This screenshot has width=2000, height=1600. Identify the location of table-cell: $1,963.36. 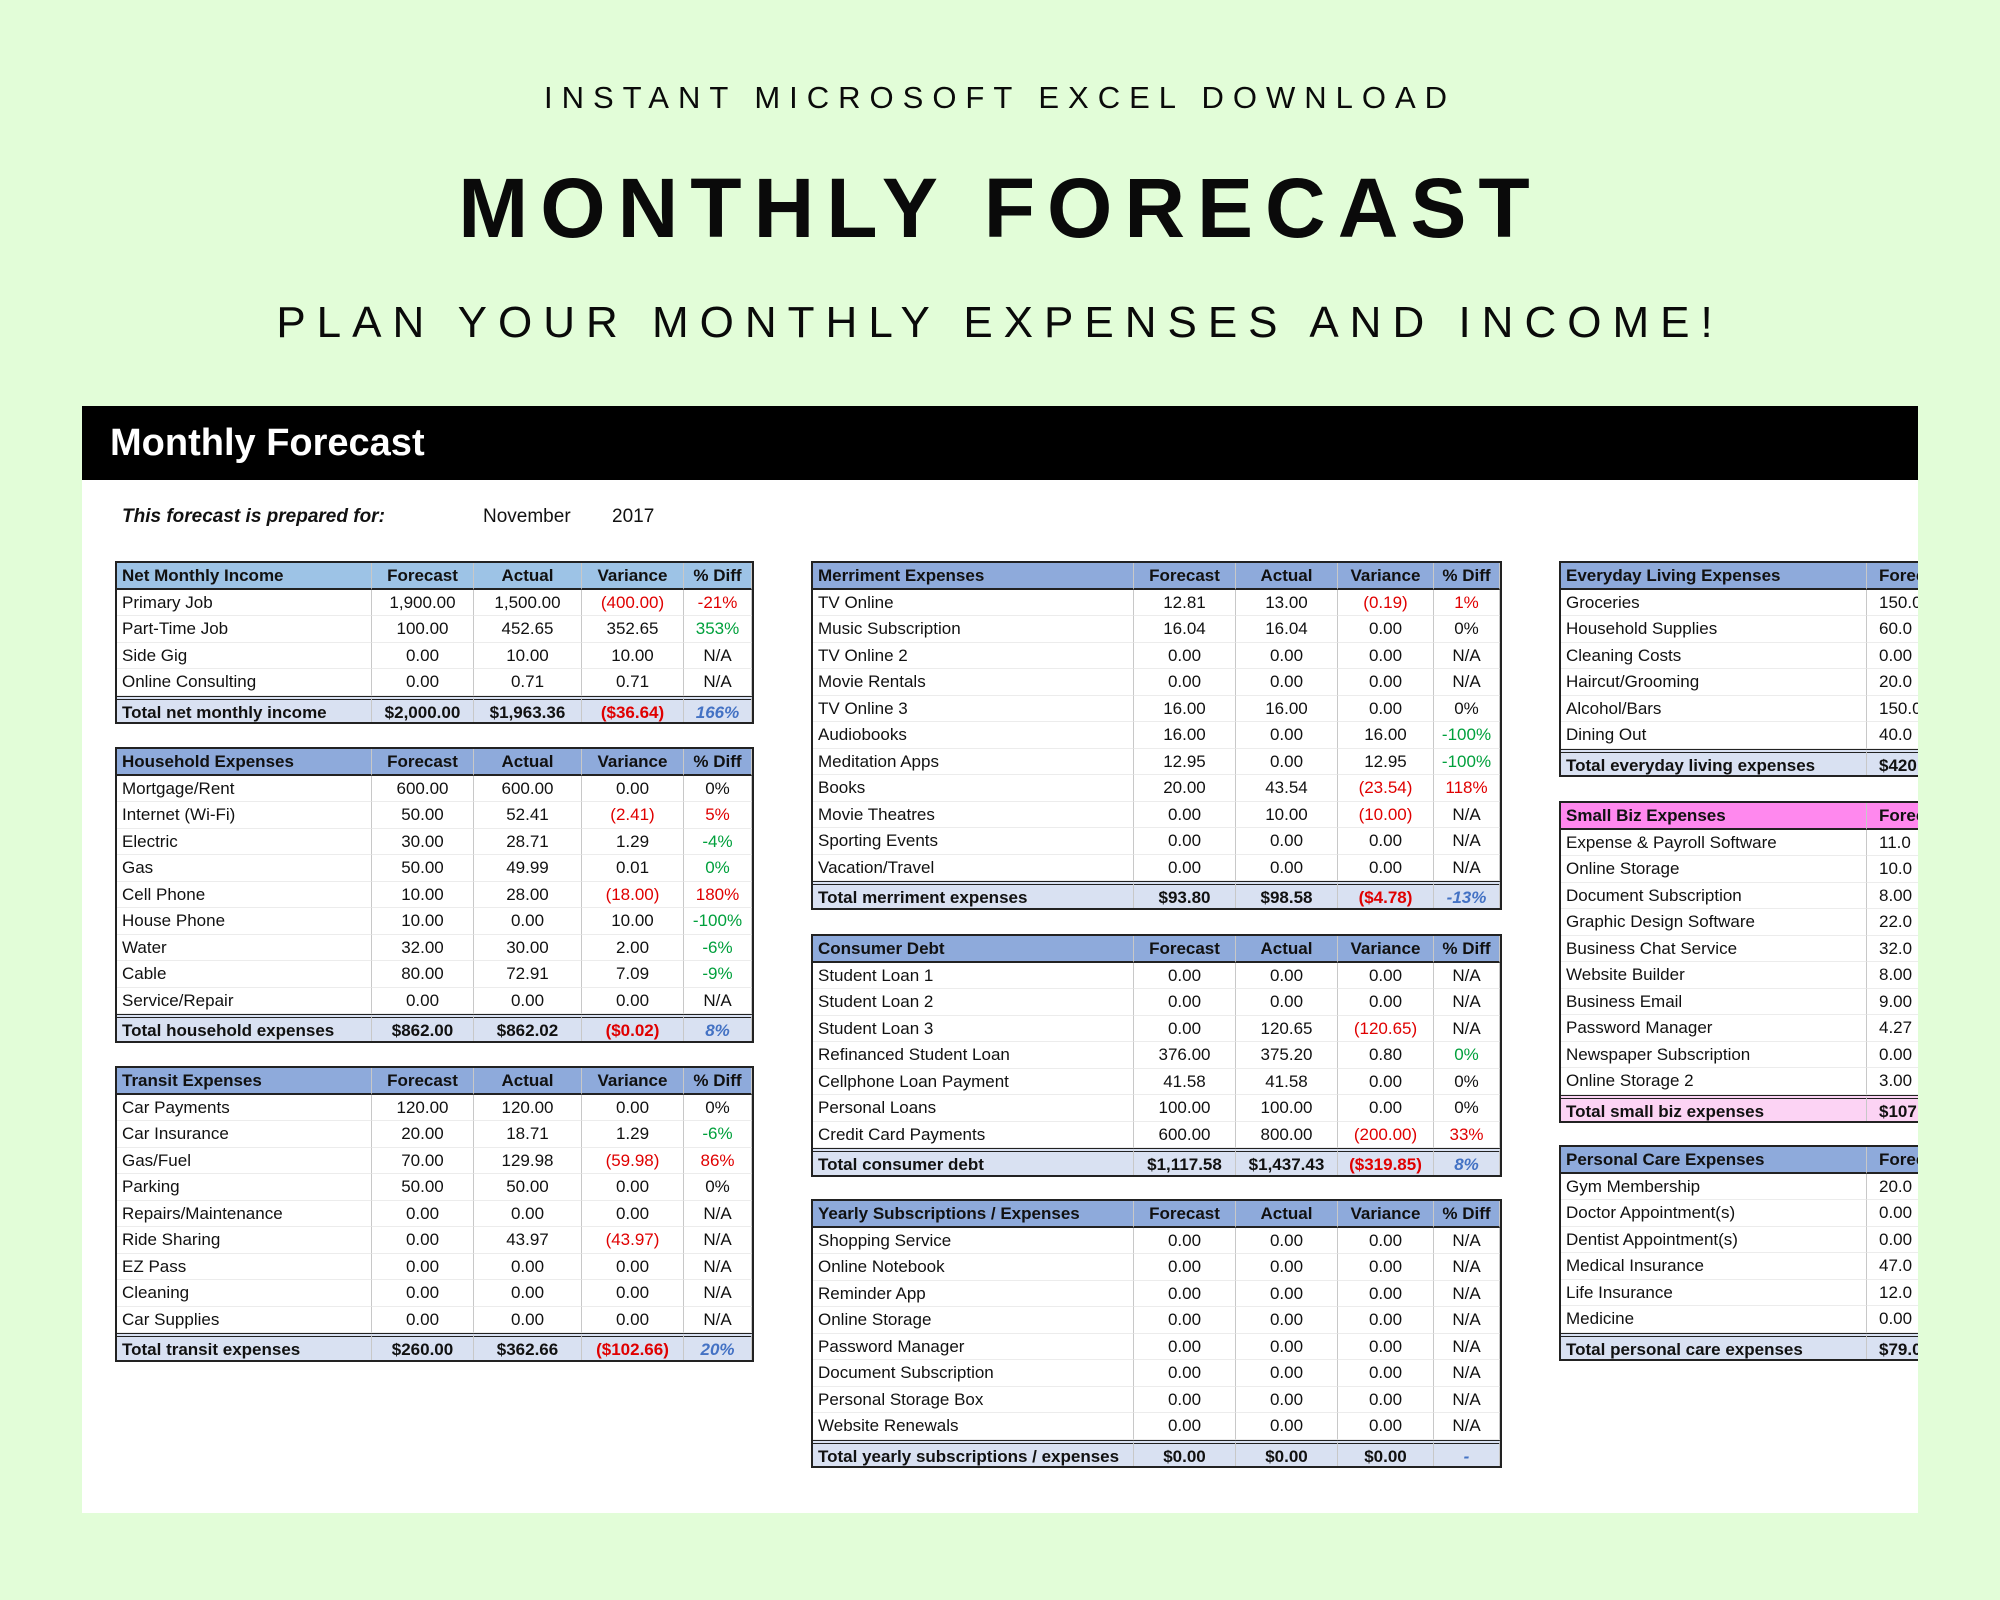
(528, 708).